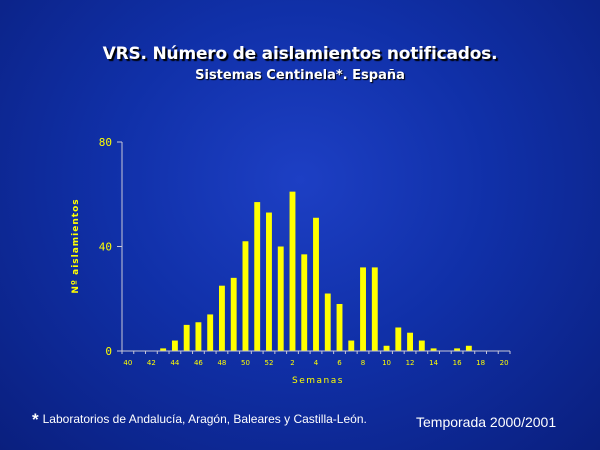 Image resolution: width=600 pixels, height=450 pixels. I want to click on x-axis-label: Semanas, so click(318, 381).